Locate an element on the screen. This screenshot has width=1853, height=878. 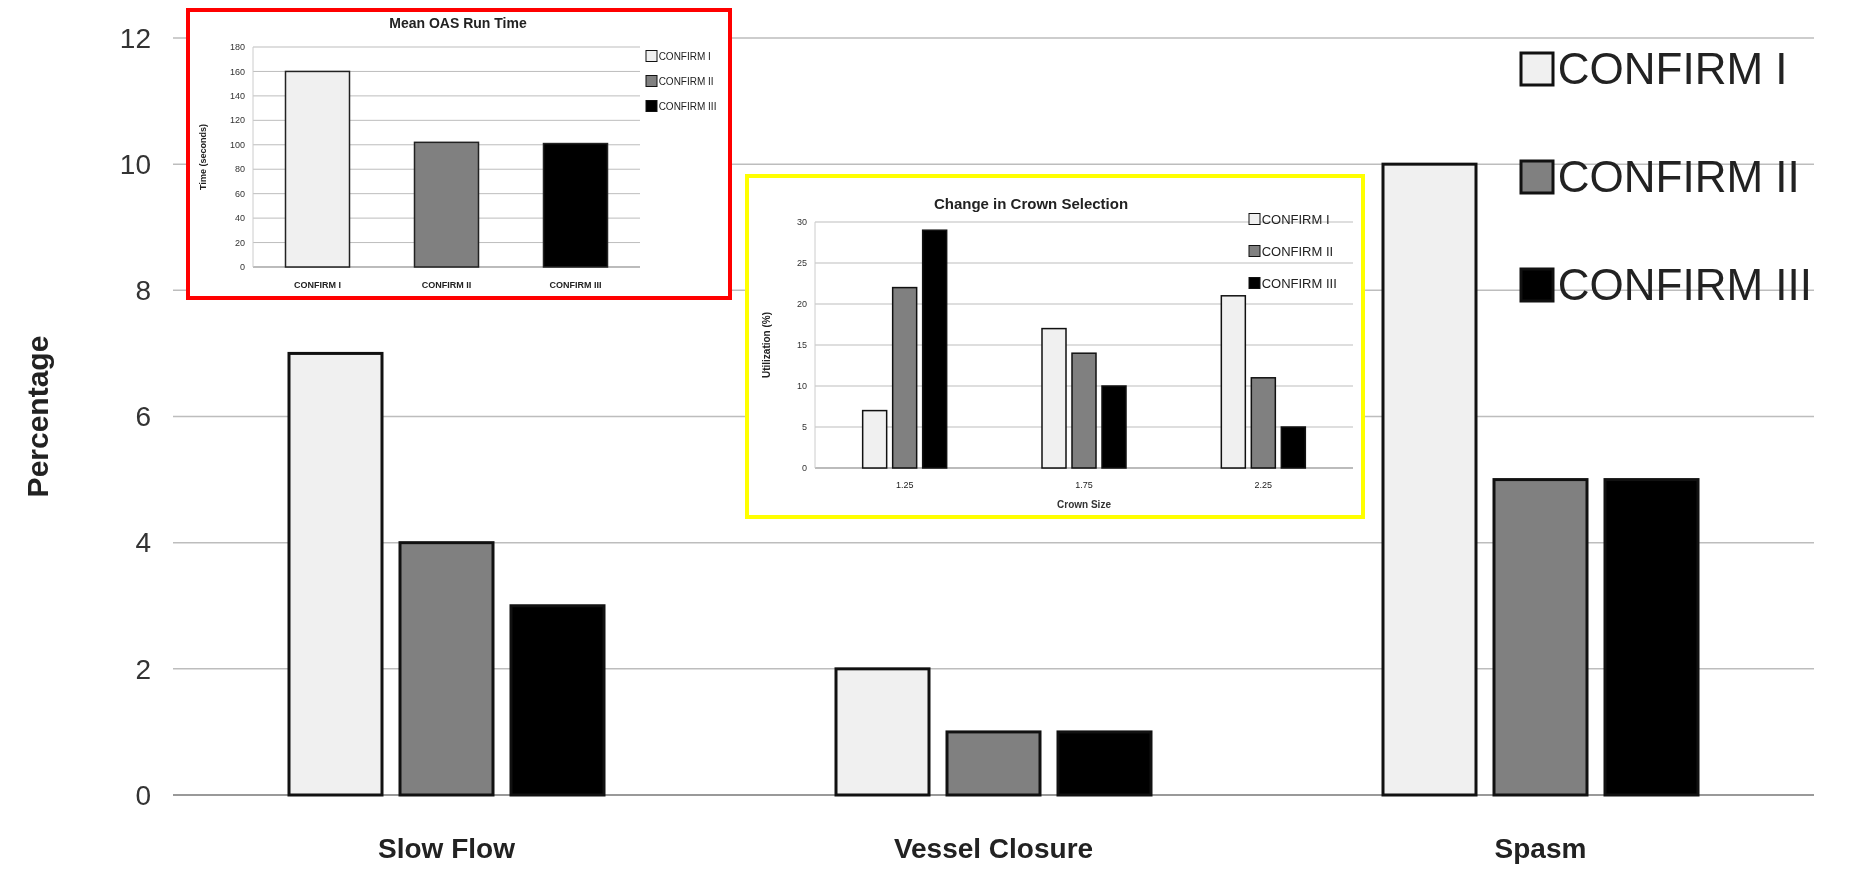
x-tick-label: Spasm is located at coordinates (1540, 848).